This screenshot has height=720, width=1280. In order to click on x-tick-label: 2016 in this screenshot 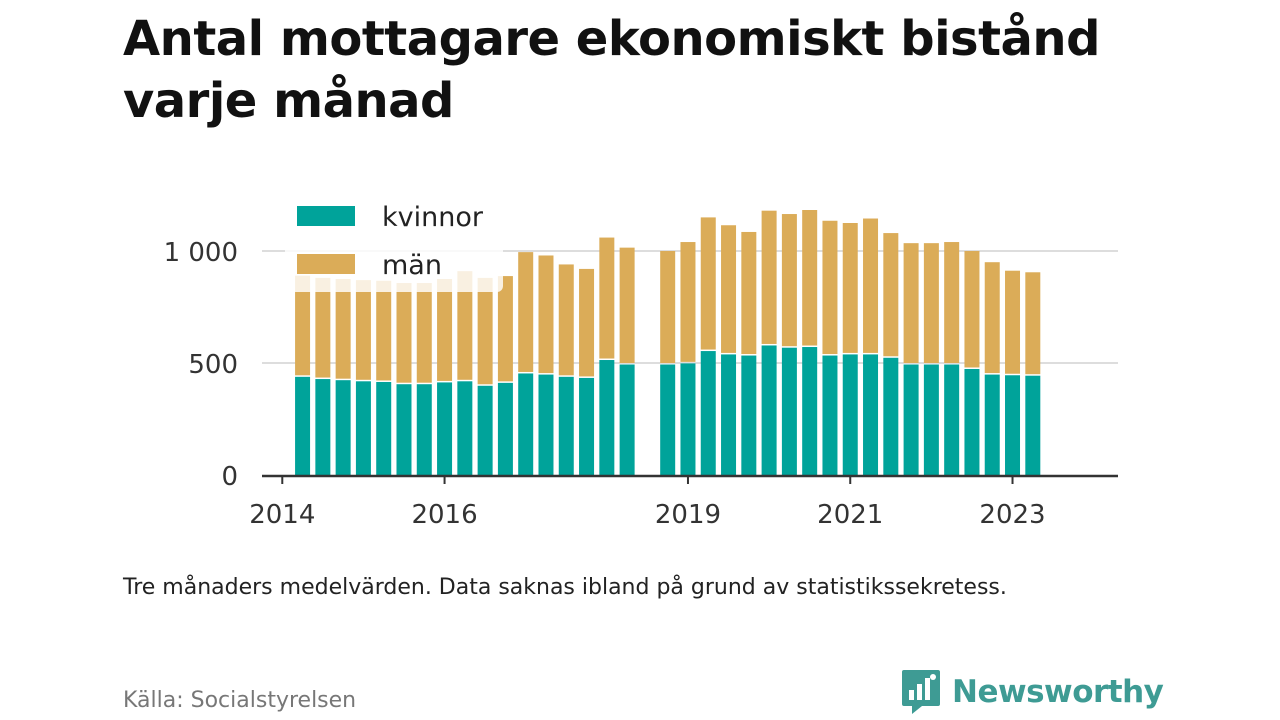, I will do `click(444, 515)`.